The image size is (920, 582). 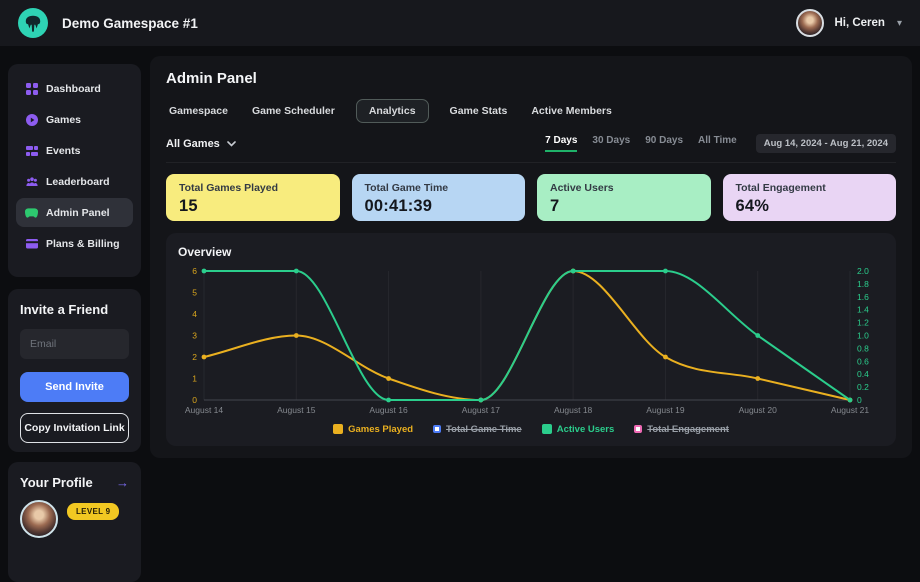 I want to click on sidebar-item-leaderboard: Leaderboard, so click(x=74, y=181).